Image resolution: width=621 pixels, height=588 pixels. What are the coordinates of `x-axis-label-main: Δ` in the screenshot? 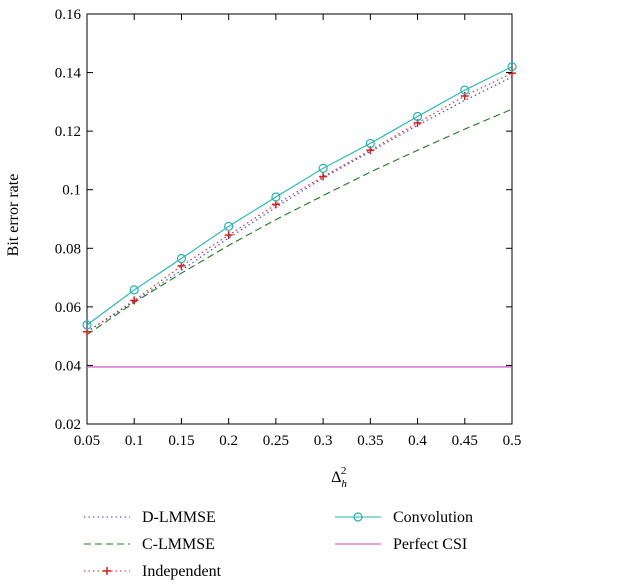 It's located at (336, 477).